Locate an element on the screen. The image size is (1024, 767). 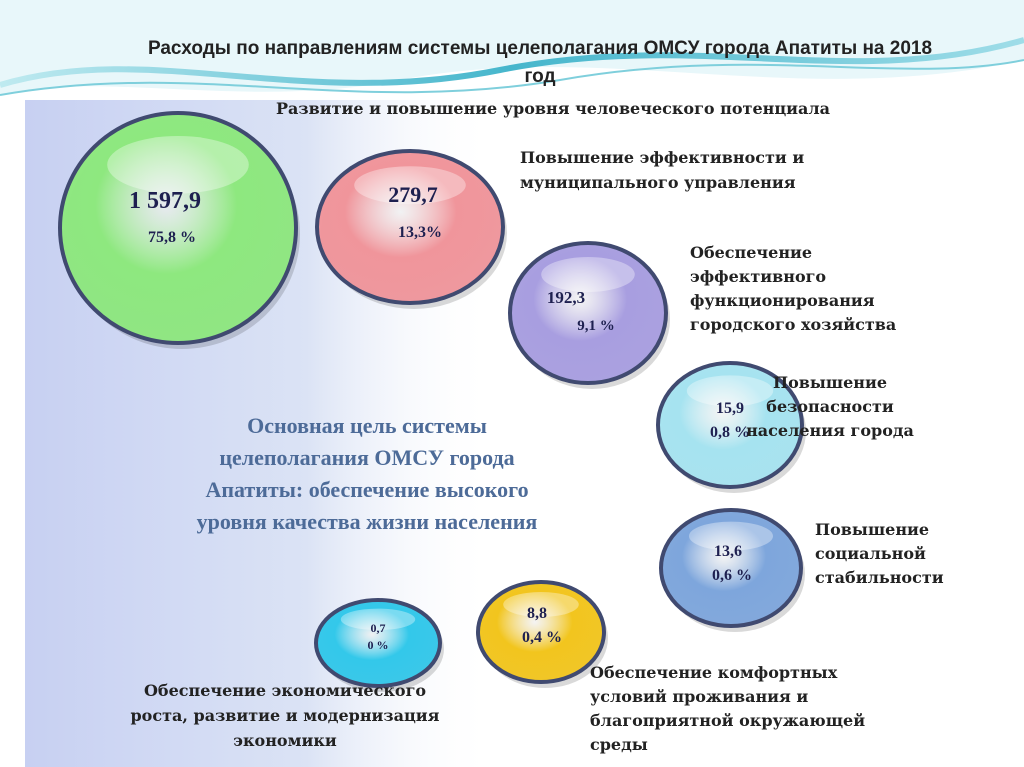
label: благоприятной окружающей is located at coordinates (727, 720).